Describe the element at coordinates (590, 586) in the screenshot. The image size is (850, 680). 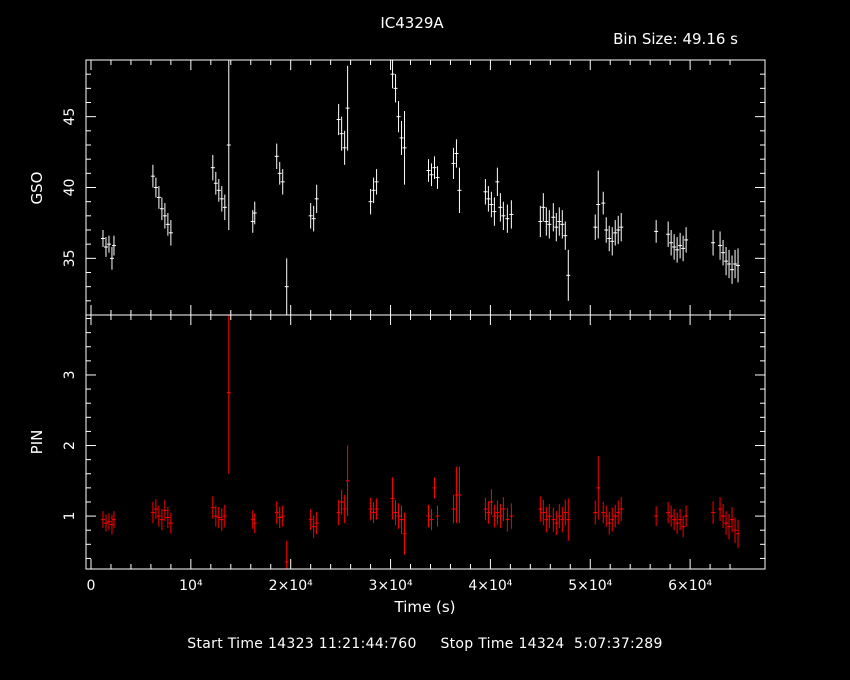
I see `time-x-tick-label: 5×10⁴` at that location.